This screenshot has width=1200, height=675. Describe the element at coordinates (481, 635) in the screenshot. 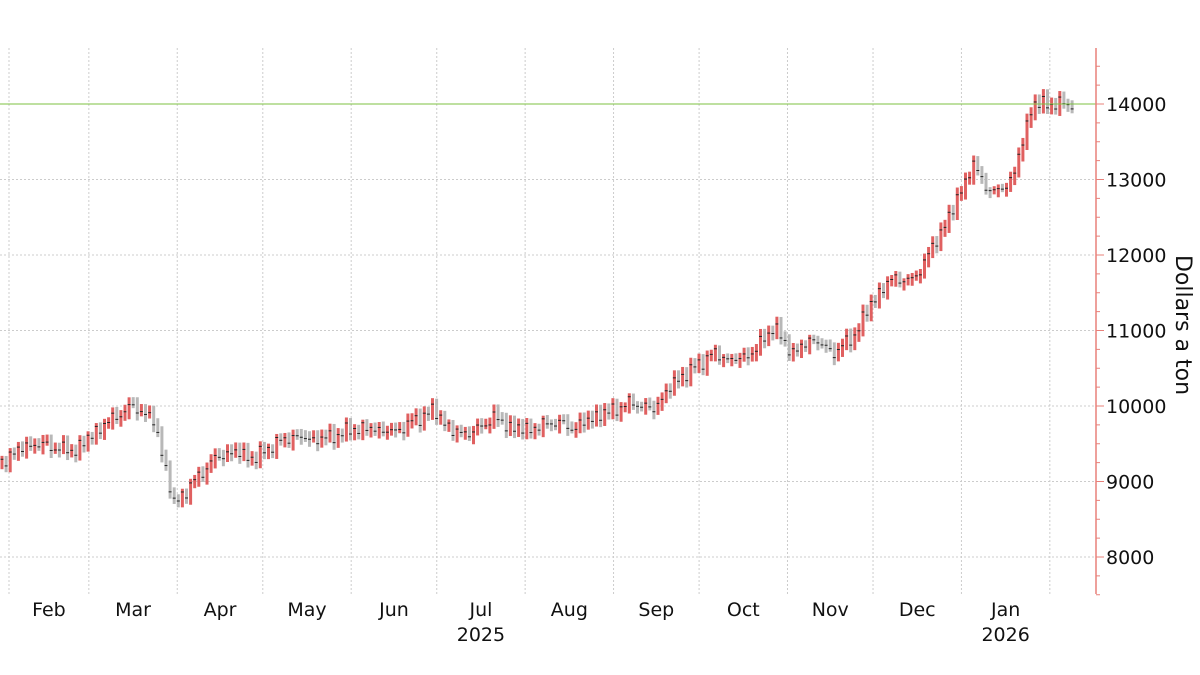

I see `x-year-label: 2025` at that location.